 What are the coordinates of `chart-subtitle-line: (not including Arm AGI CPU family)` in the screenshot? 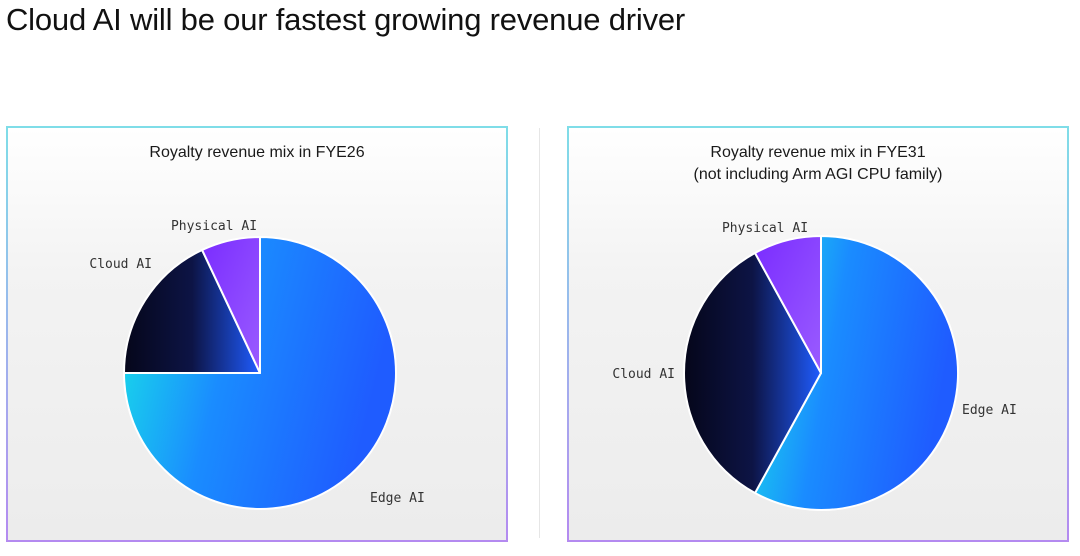 It's located at (818, 174).